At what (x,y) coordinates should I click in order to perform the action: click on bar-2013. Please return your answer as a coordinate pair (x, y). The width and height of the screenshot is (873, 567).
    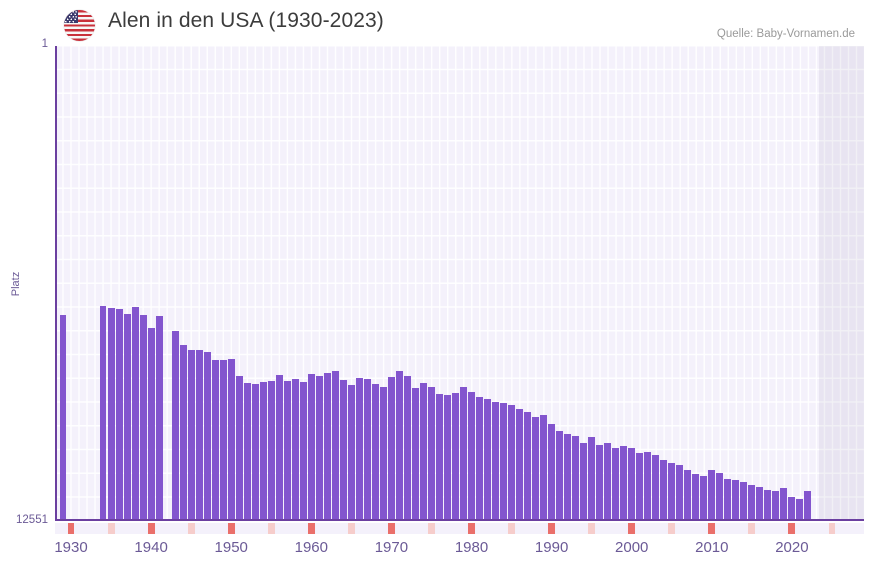
    Looking at the image, I should click on (736, 500).